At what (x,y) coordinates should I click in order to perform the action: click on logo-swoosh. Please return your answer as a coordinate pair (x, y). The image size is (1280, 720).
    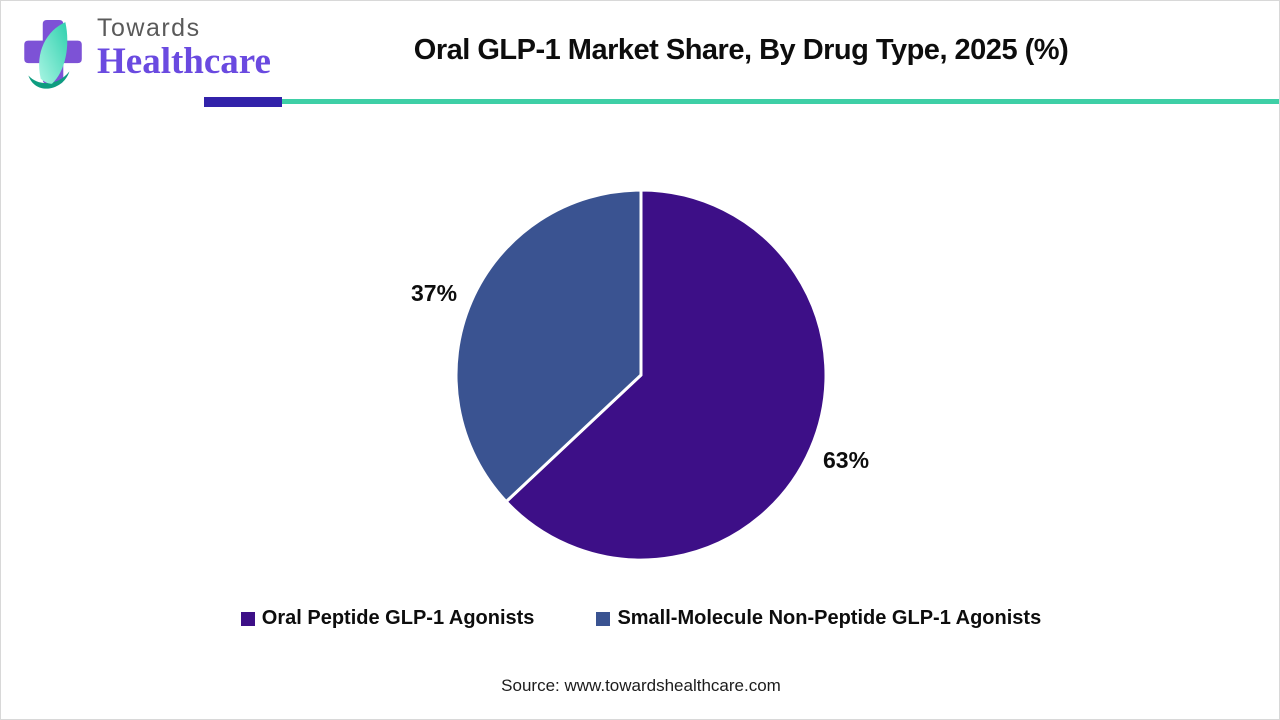
    Looking at the image, I should click on (49, 80).